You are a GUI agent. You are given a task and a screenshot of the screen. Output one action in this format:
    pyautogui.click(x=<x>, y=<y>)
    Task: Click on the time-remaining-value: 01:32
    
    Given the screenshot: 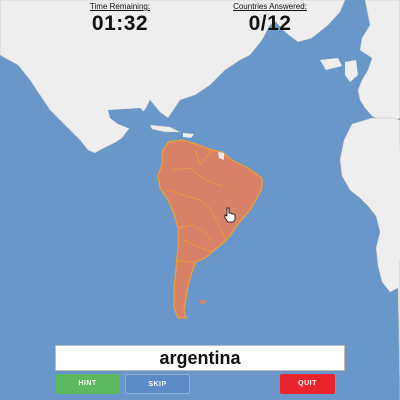 What is the action you would take?
    pyautogui.click(x=120, y=23)
    